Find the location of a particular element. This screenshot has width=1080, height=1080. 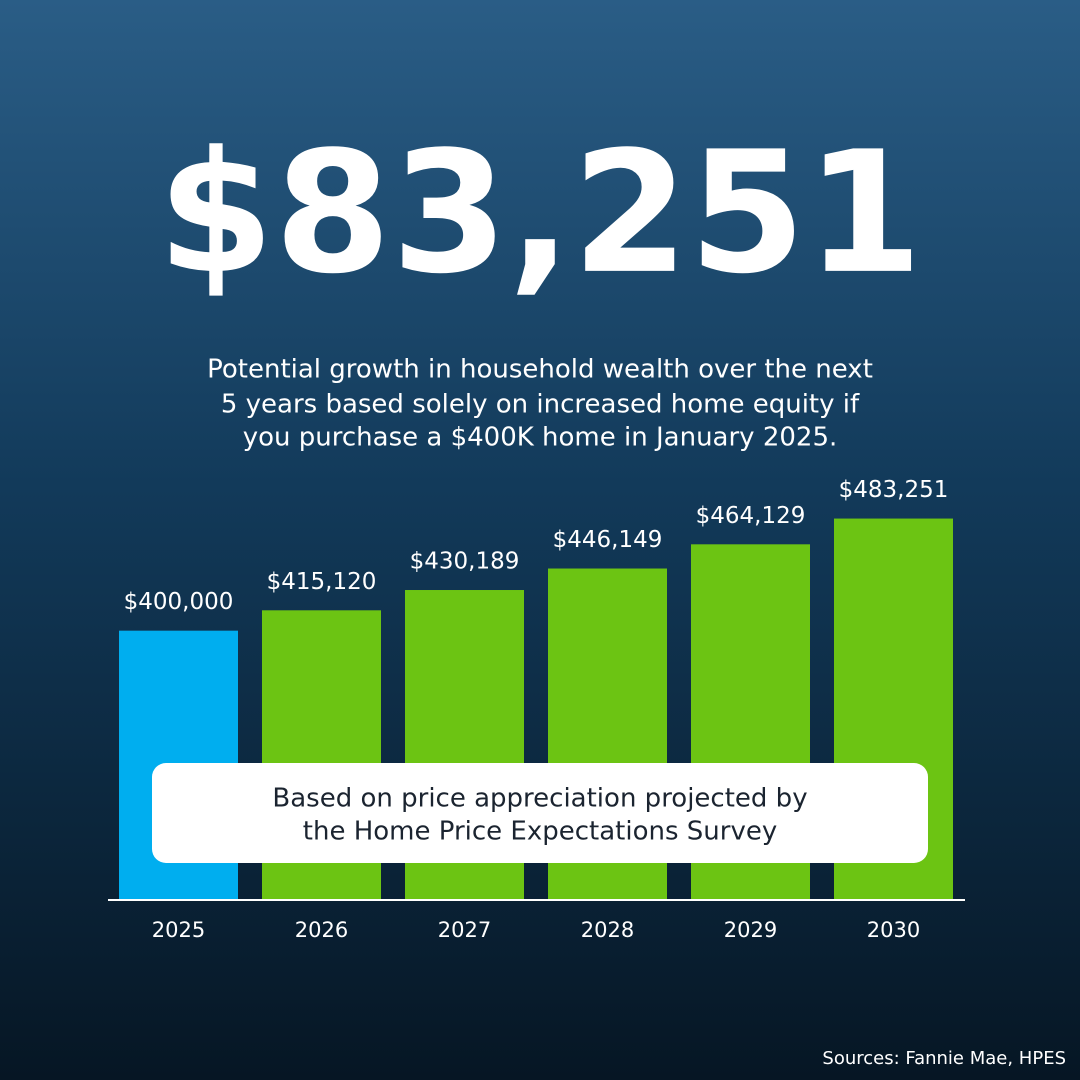

x-tick-label: 2029 is located at coordinates (750, 930).